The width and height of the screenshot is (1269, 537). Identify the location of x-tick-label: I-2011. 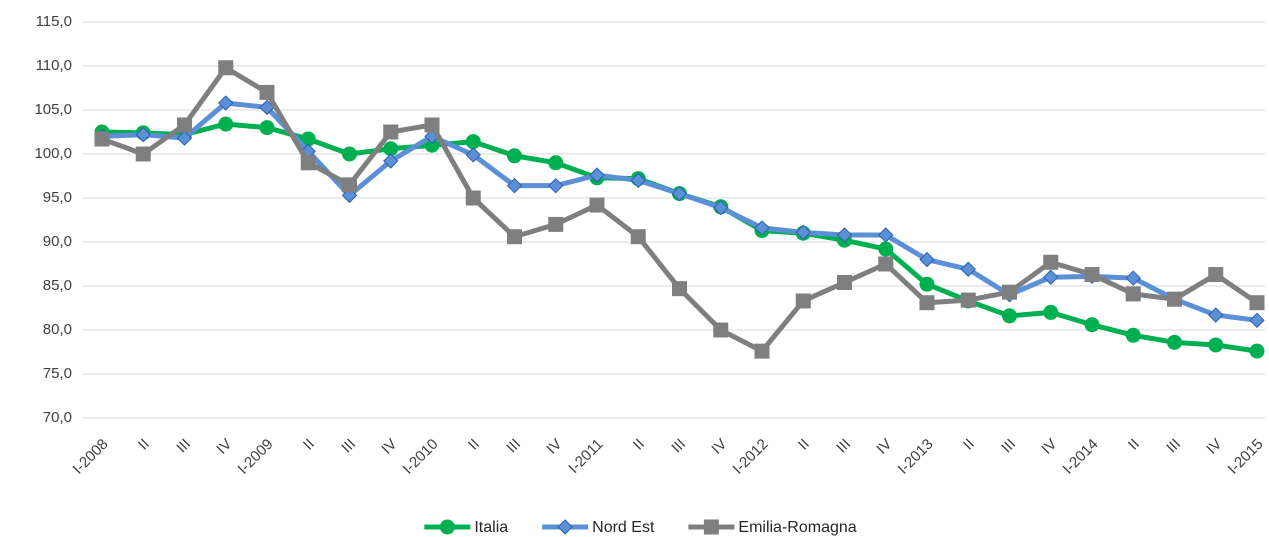
(585, 456).